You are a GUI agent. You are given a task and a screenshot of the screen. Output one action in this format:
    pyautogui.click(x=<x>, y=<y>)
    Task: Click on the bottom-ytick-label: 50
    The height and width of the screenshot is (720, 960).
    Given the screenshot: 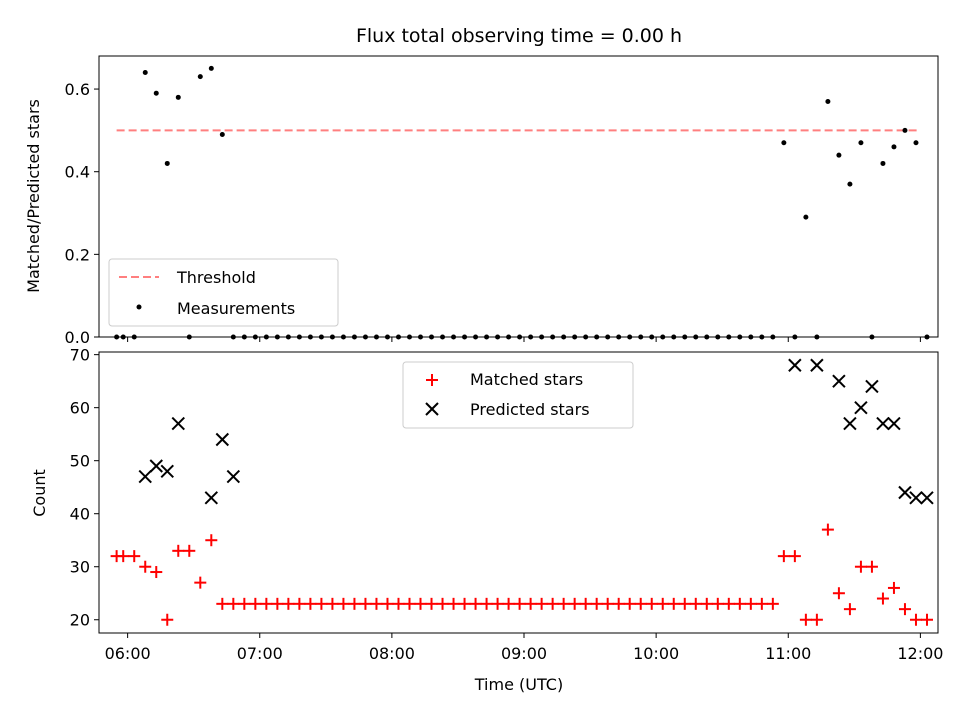 What is the action you would take?
    pyautogui.click(x=80, y=461)
    